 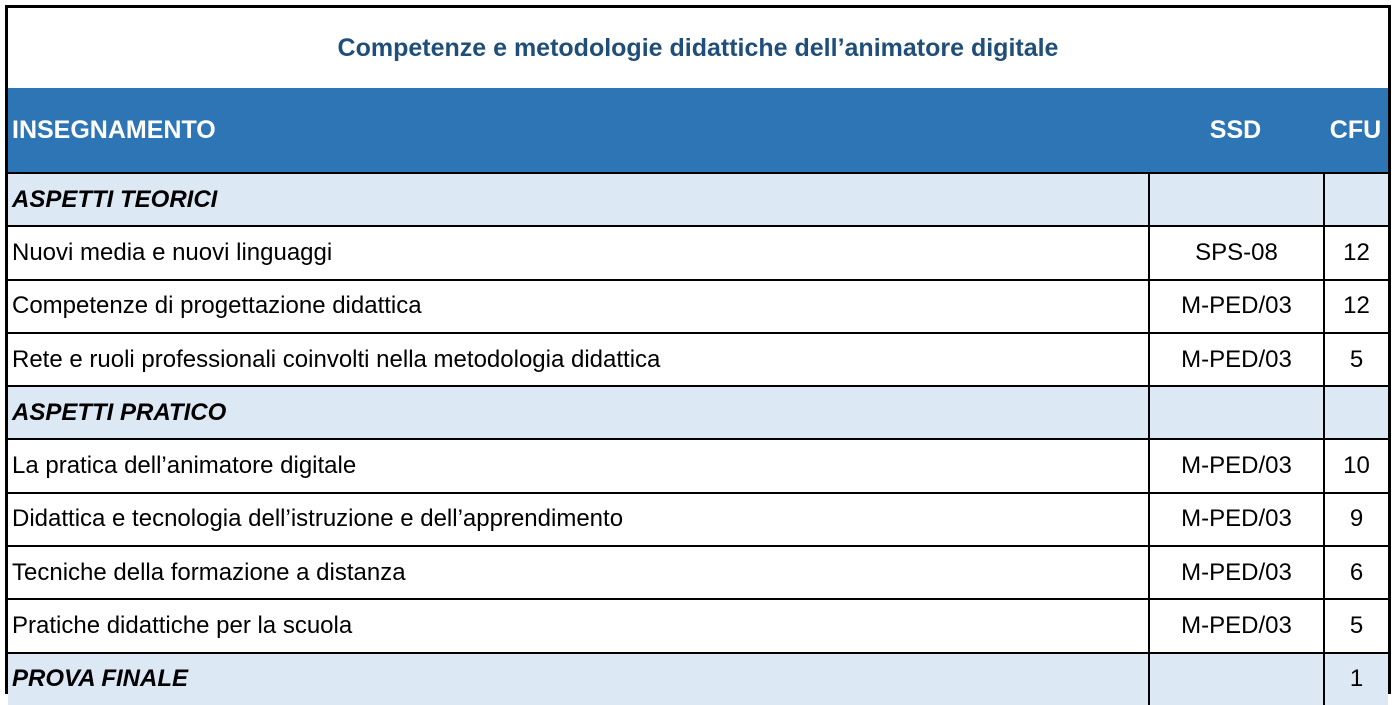 What do you see at coordinates (698, 199) in the screenshot?
I see `section-row: ASPETTI TEORICI` at bounding box center [698, 199].